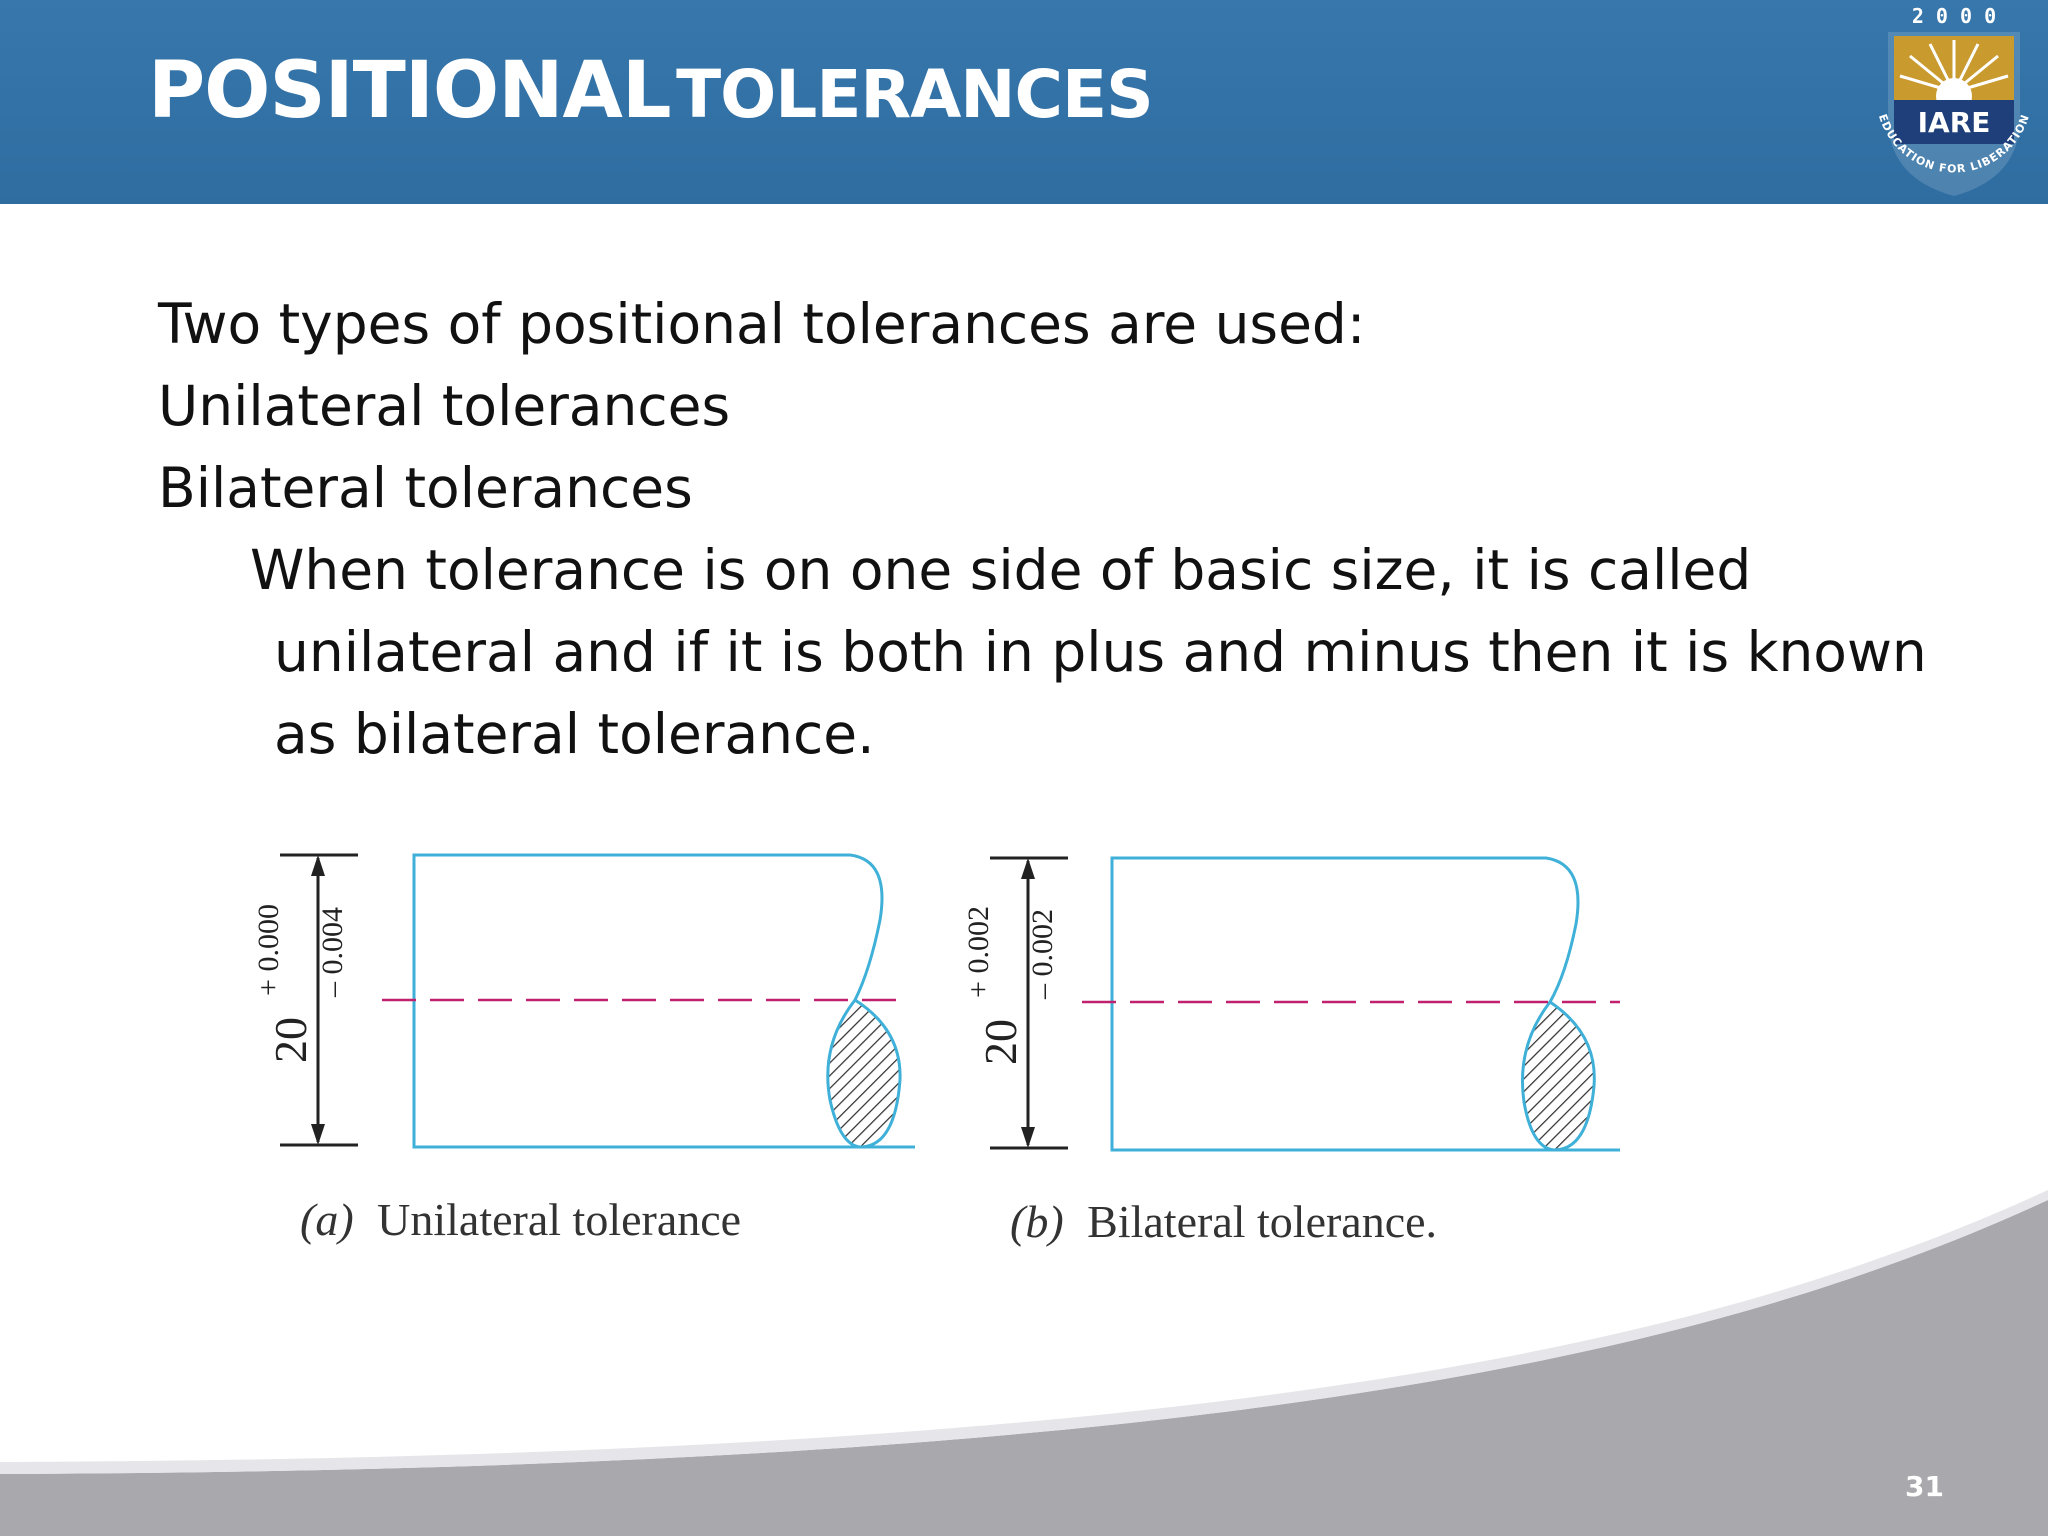  I want to click on title-part-1: POSITIONAL, so click(410, 91).